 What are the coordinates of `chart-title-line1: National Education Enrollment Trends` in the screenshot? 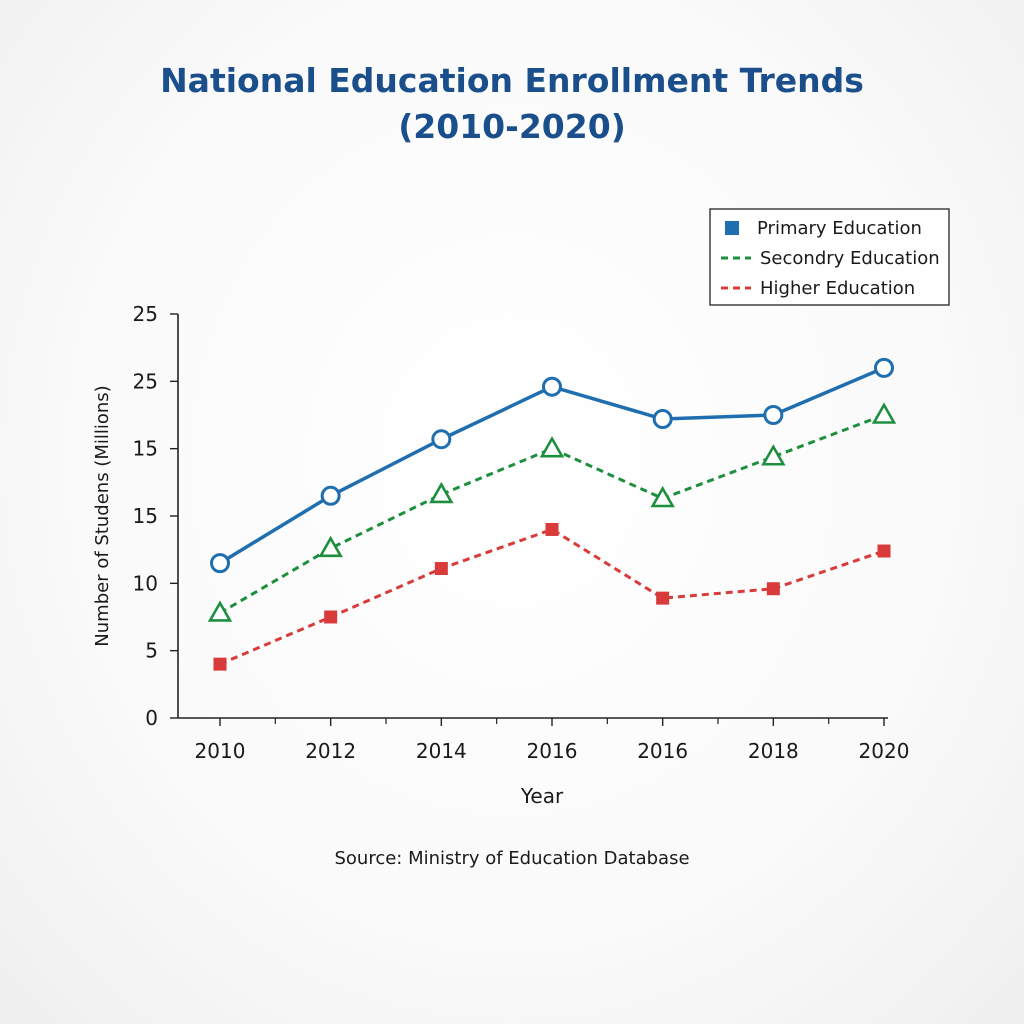 It's located at (512, 80).